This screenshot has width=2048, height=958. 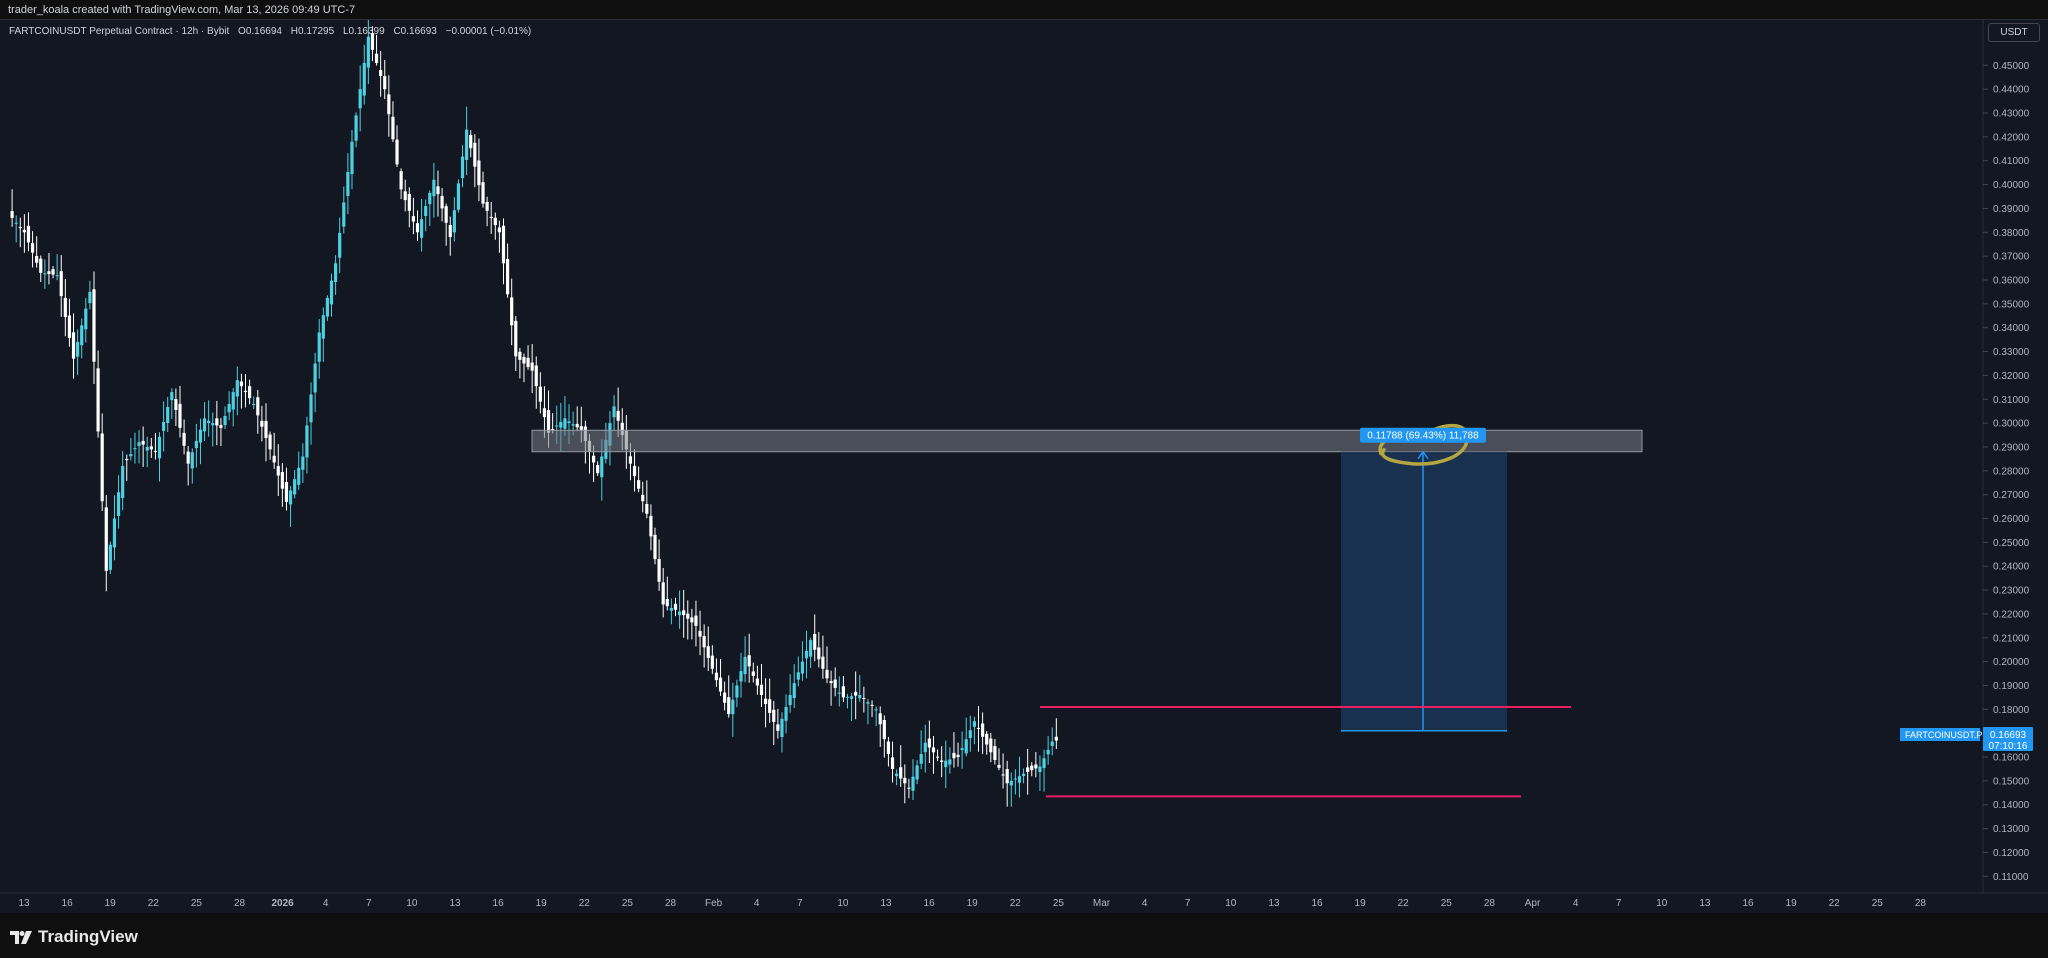 What do you see at coordinates (2008, 735) in the screenshot?
I see `price-tag-price: 0.16693` at bounding box center [2008, 735].